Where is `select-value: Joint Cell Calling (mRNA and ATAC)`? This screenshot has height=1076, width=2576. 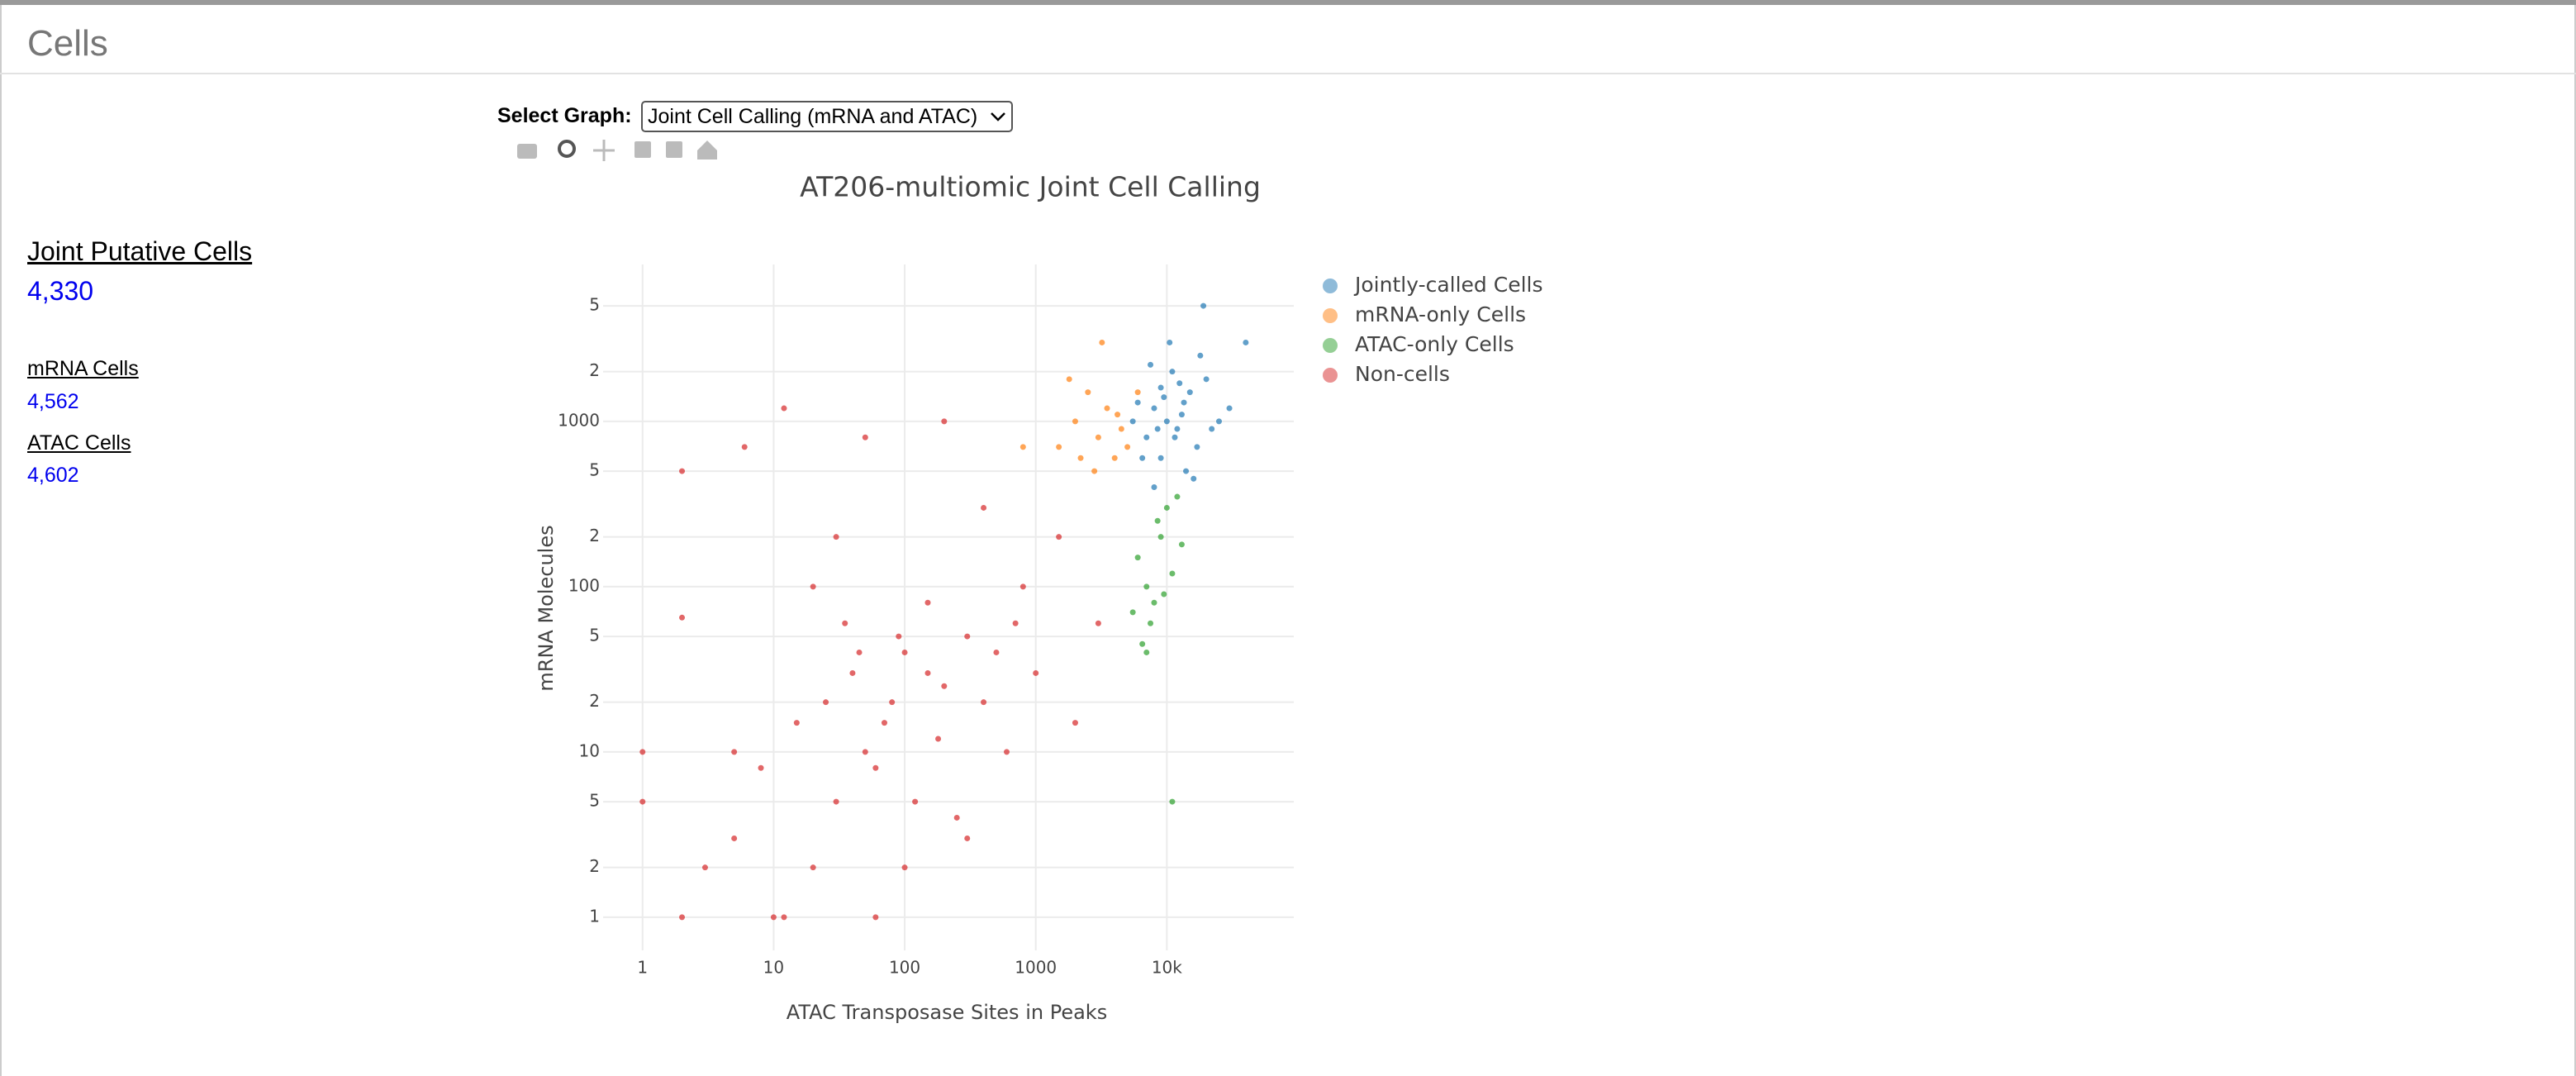 select-value: Joint Cell Calling (mRNA and ATAC) is located at coordinates (813, 116).